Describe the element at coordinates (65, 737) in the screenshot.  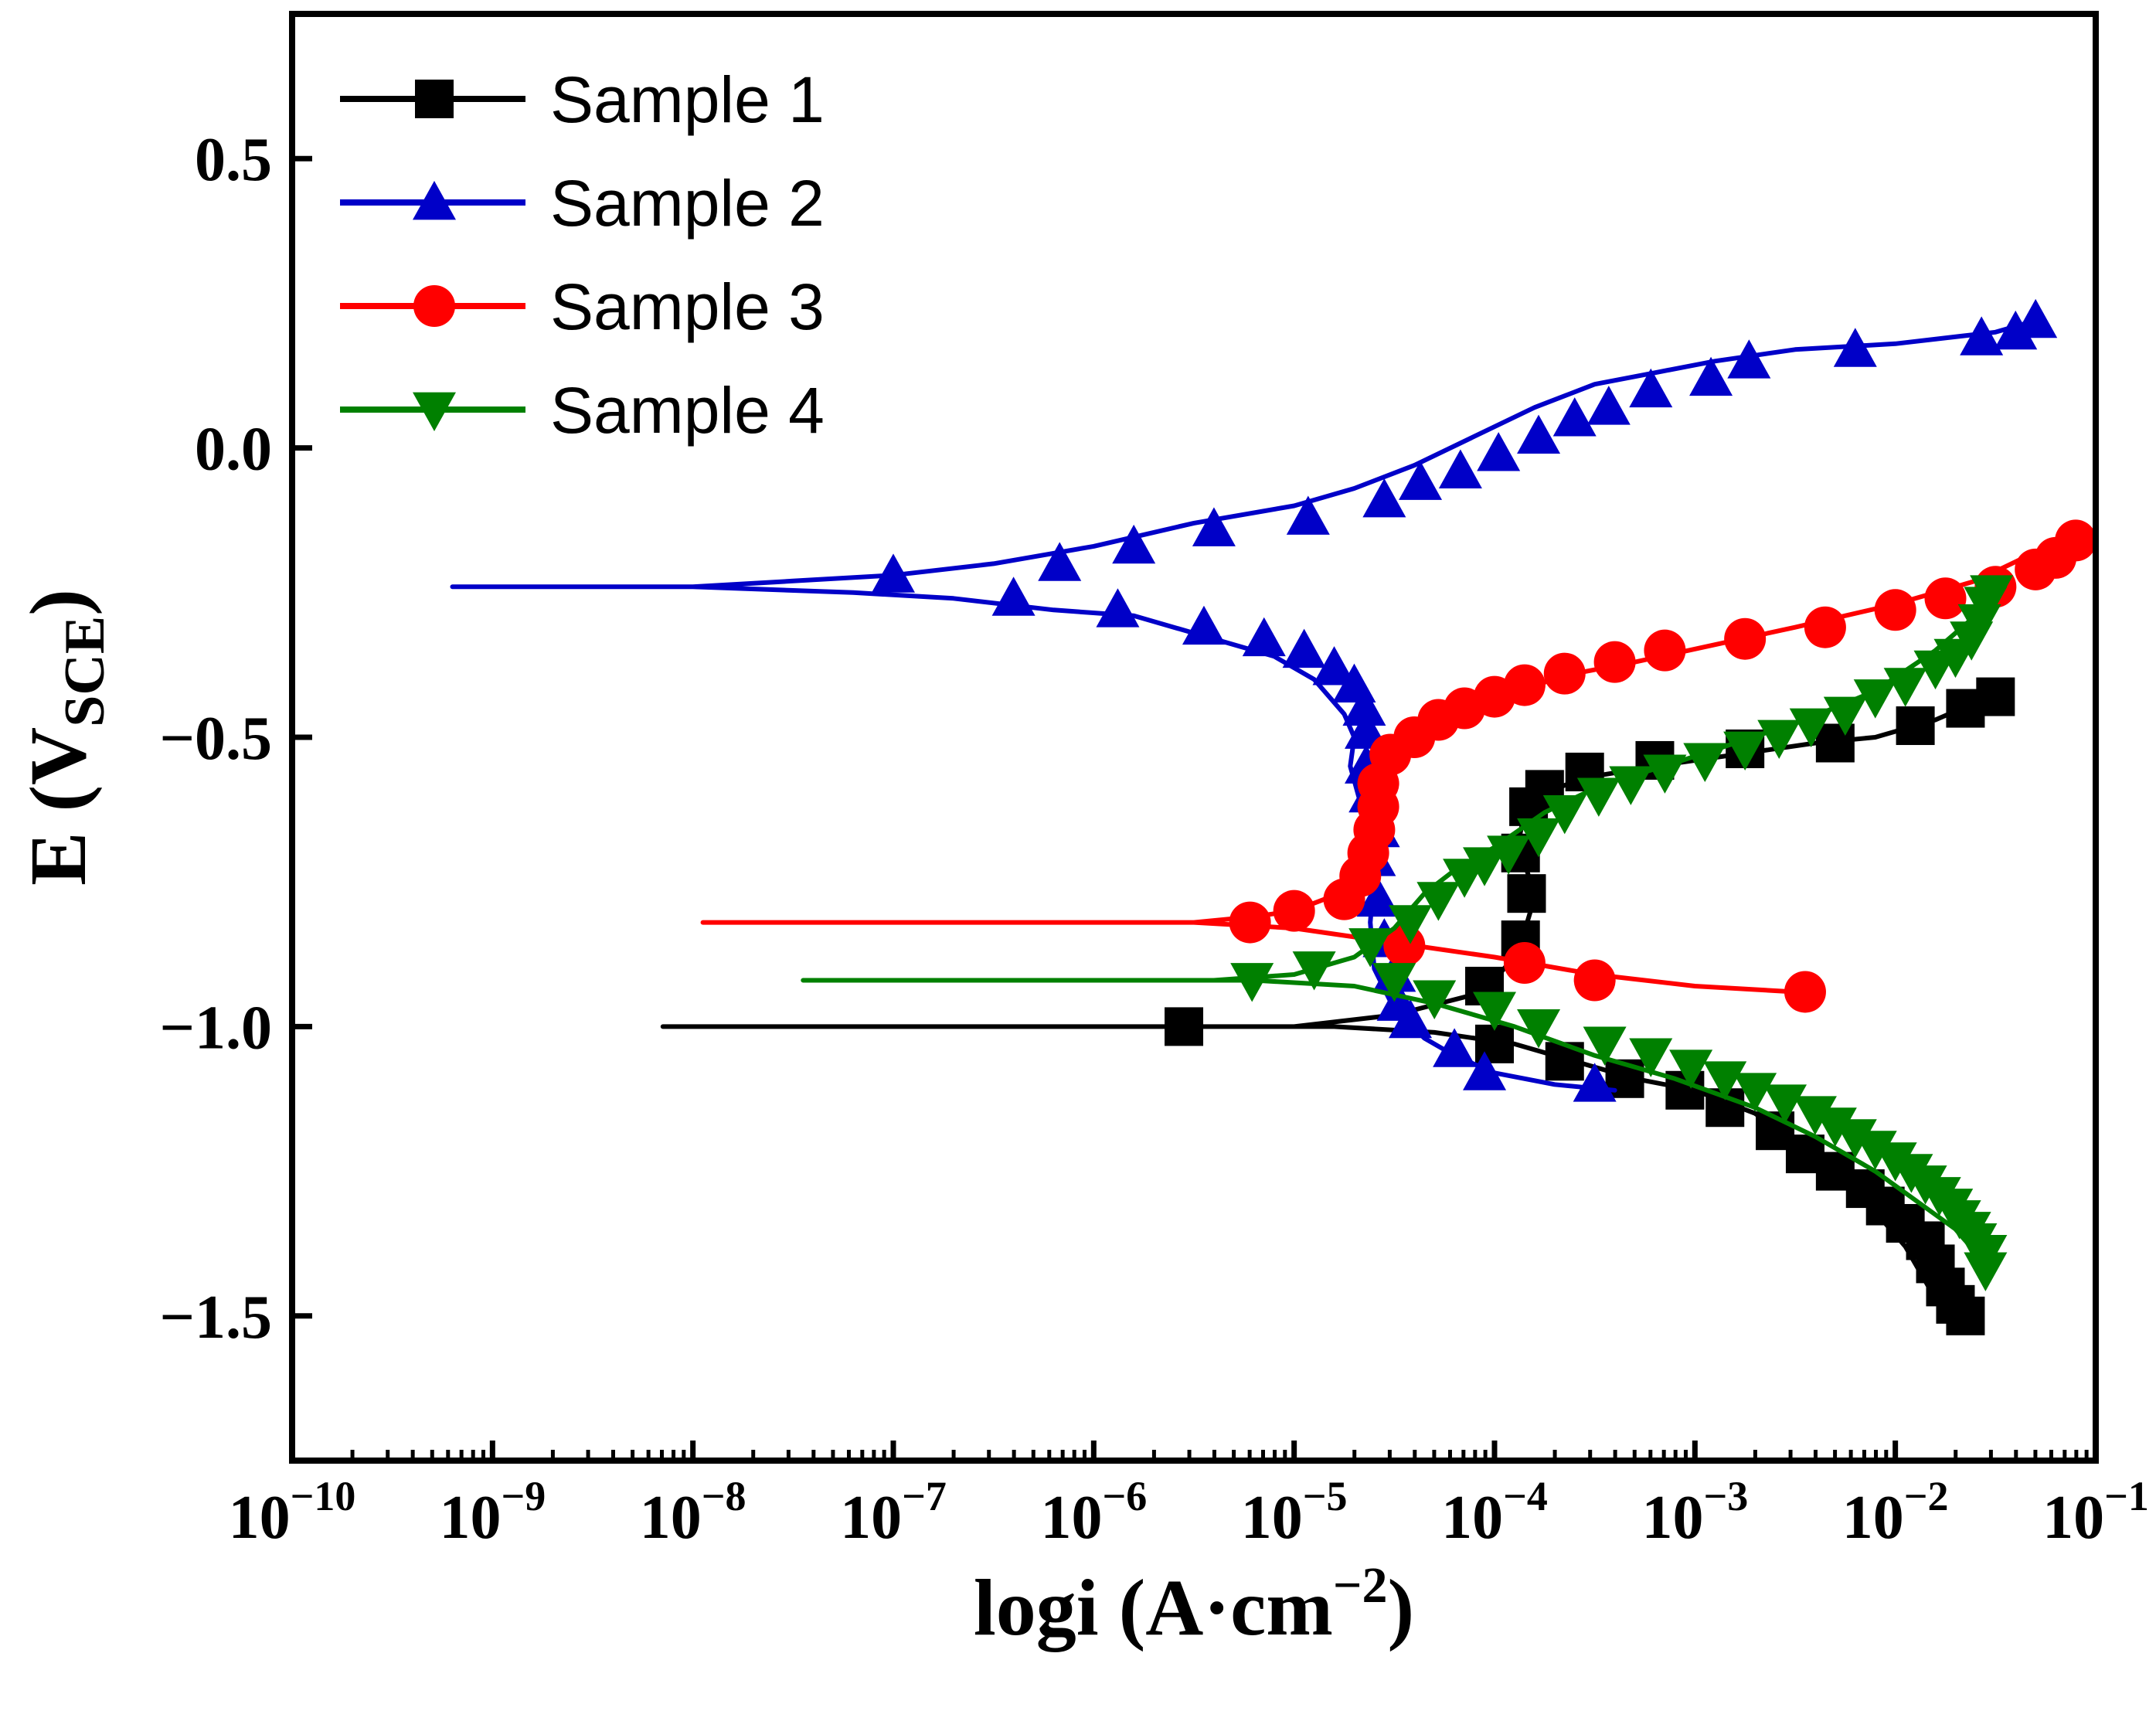
I see `y-axis-title: E (VSCE)` at that location.